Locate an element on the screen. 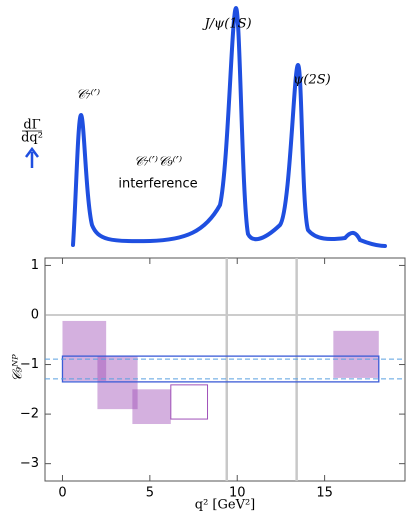 The width and height of the screenshot is (410, 515). y-tick-label: −2 is located at coordinates (29, 414).